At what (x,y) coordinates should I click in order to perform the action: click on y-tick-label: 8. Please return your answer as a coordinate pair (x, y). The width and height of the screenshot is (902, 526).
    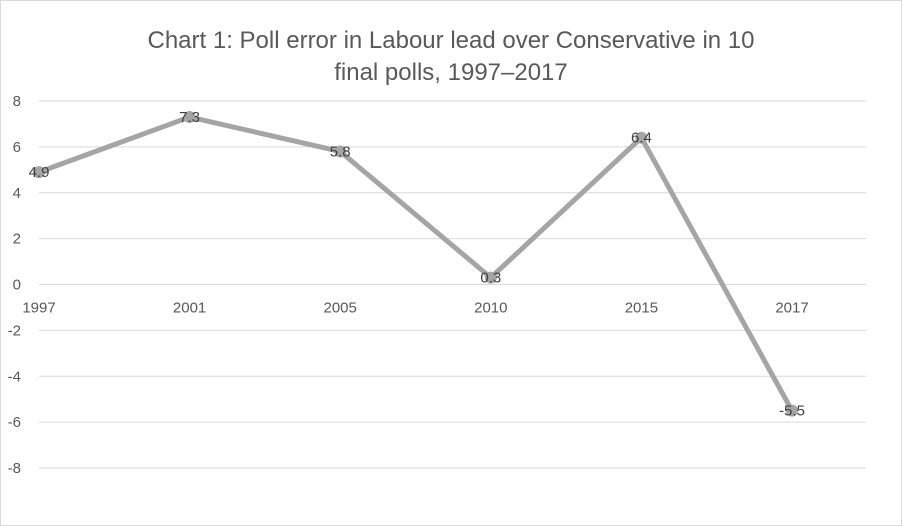
    Looking at the image, I should click on (17, 101).